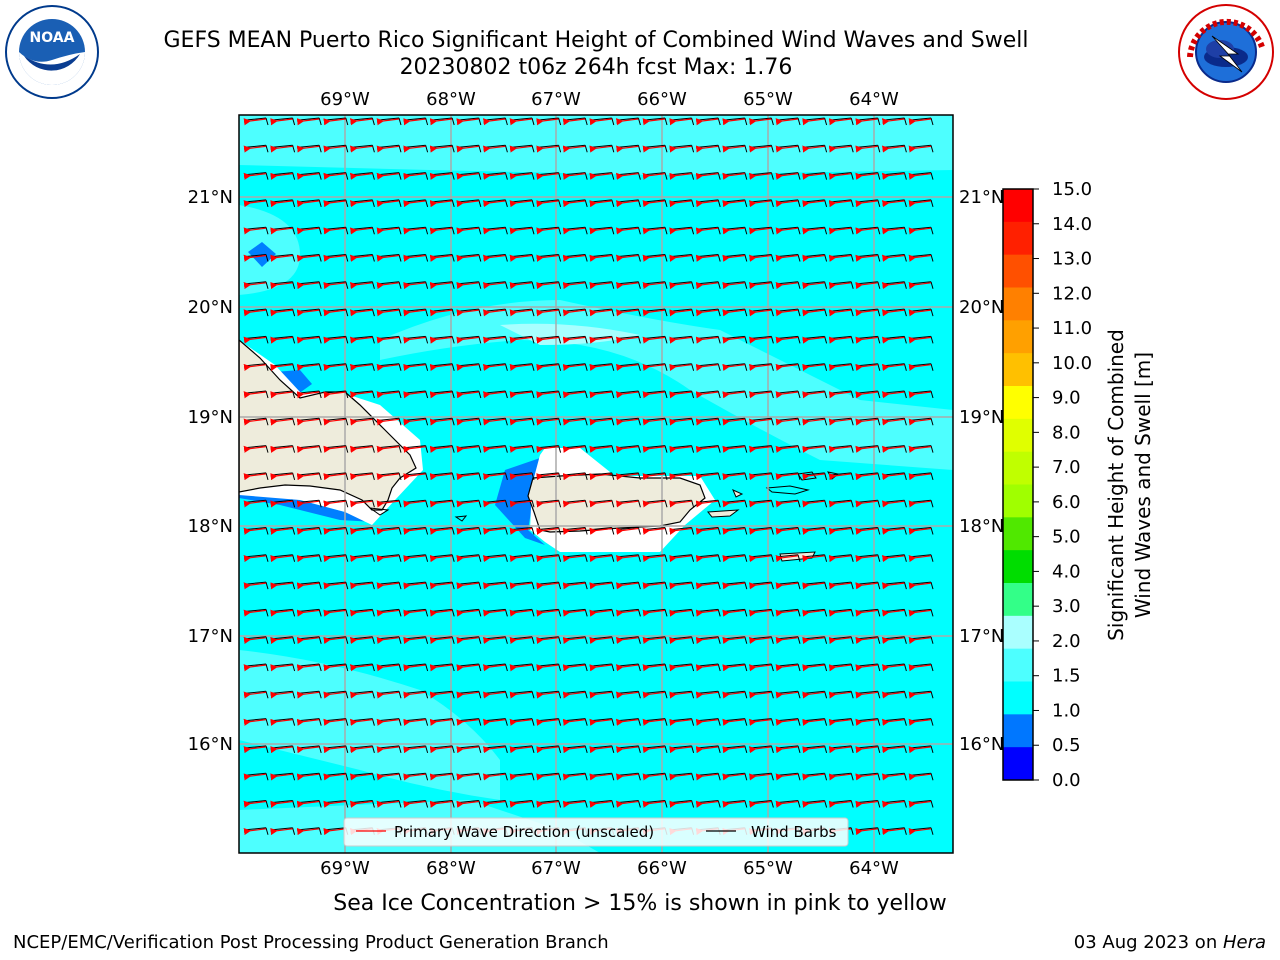 The height and width of the screenshot is (960, 1280). Describe the element at coordinates (1170, 942) in the screenshot. I see `footer-date: 03 Aug 2023 on Hera` at that location.